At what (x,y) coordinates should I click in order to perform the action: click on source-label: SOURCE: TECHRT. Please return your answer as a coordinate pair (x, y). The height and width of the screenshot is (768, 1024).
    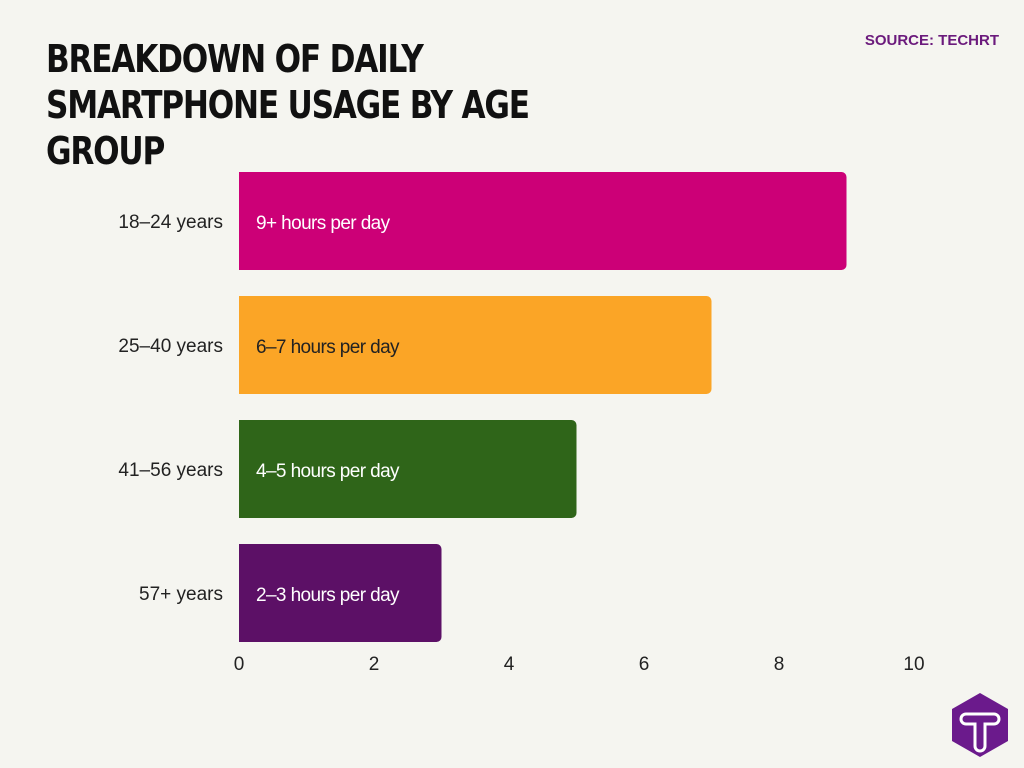
    Looking at the image, I should click on (931, 40).